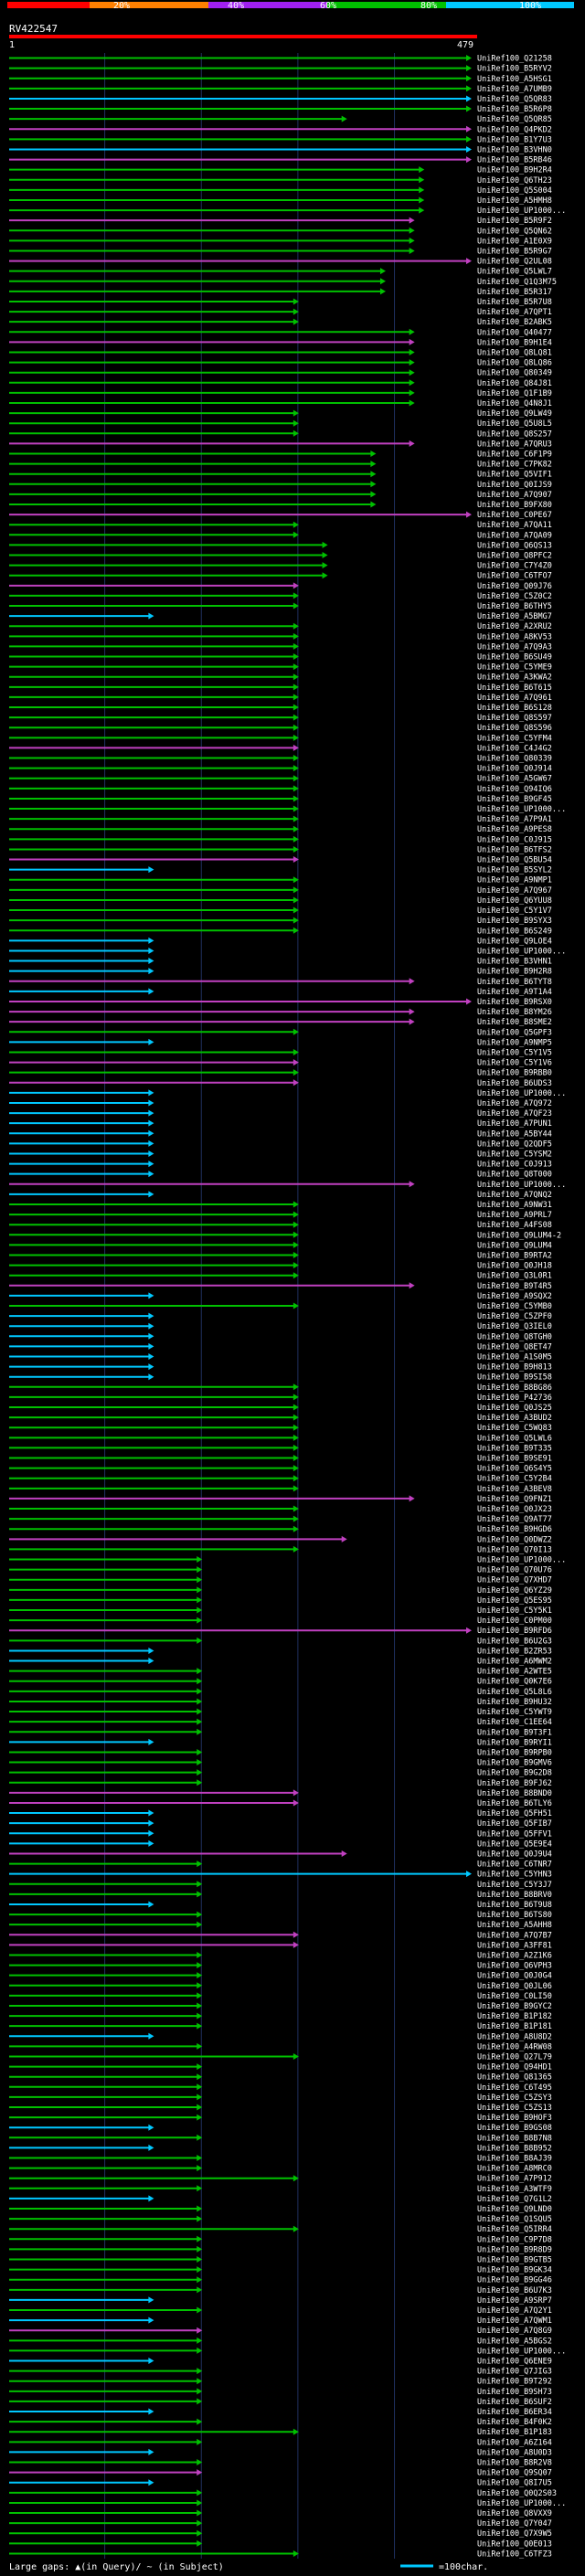 This screenshot has width=585, height=2576. What do you see at coordinates (514, 160) in the screenshot?
I see `hit-label: UniRef100_B5RB46` at bounding box center [514, 160].